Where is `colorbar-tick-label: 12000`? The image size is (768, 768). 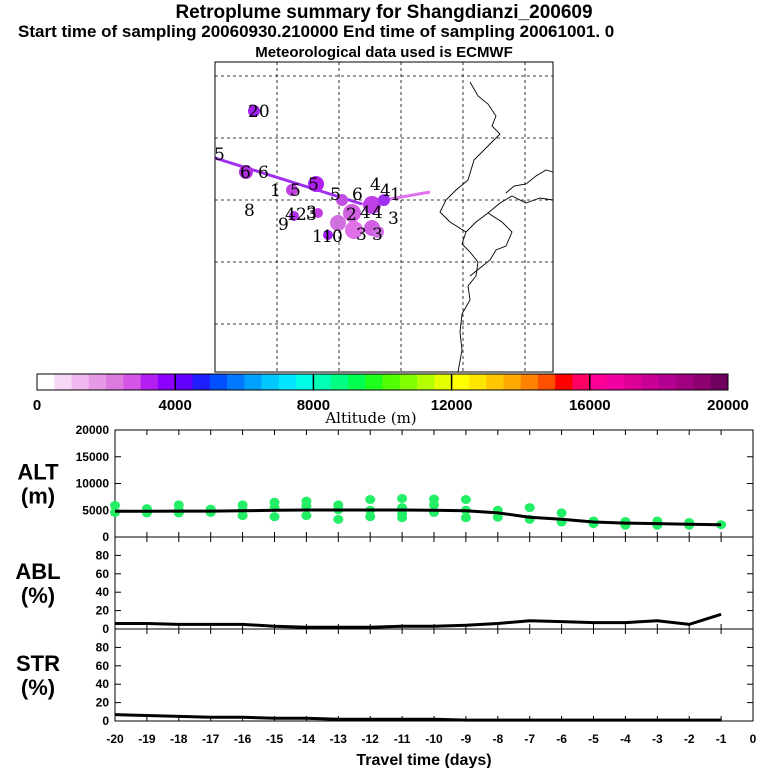 colorbar-tick-label: 12000 is located at coordinates (452, 405).